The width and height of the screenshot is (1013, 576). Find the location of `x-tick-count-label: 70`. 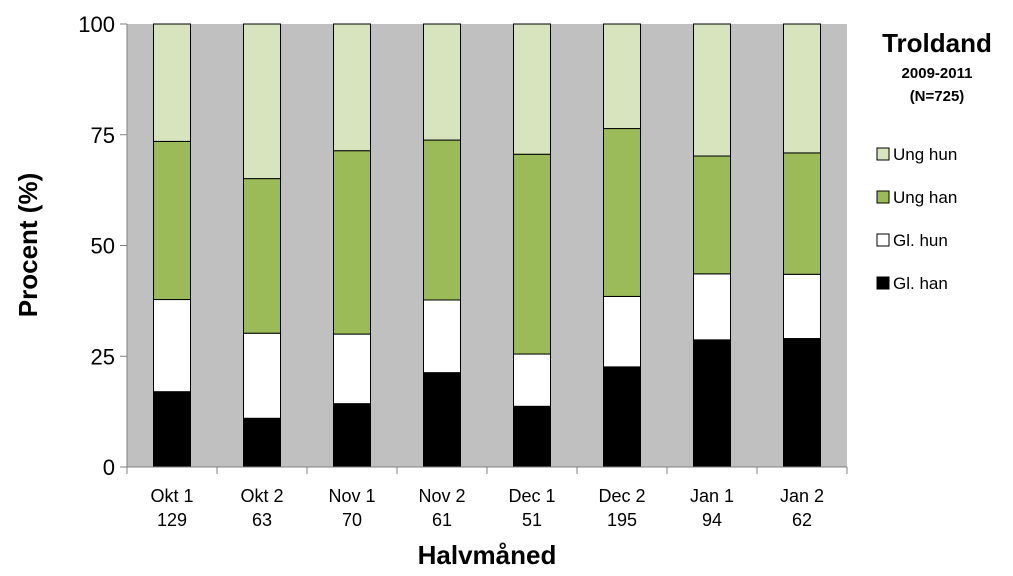

x-tick-count-label: 70 is located at coordinates (352, 520).